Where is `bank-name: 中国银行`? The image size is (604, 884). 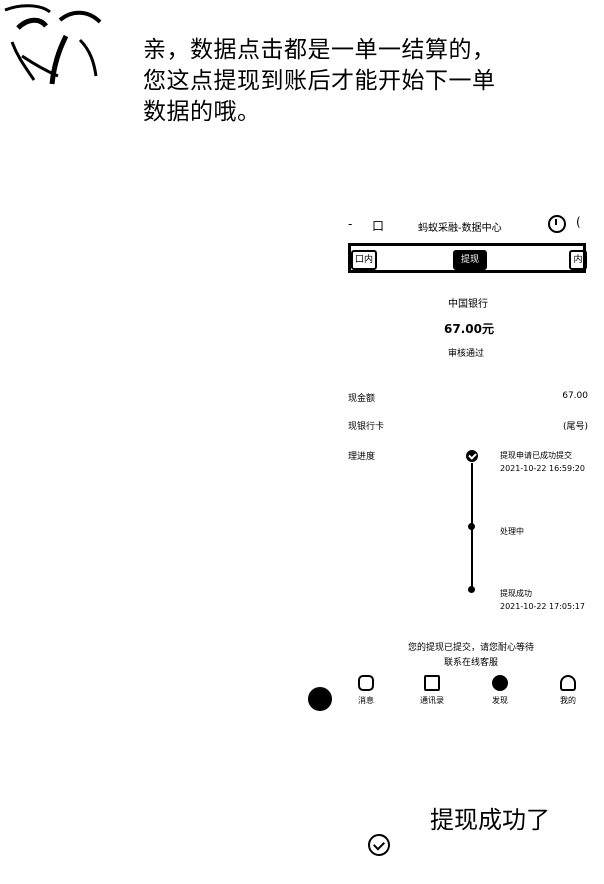
bank-name: 中国银行 is located at coordinates (468, 304).